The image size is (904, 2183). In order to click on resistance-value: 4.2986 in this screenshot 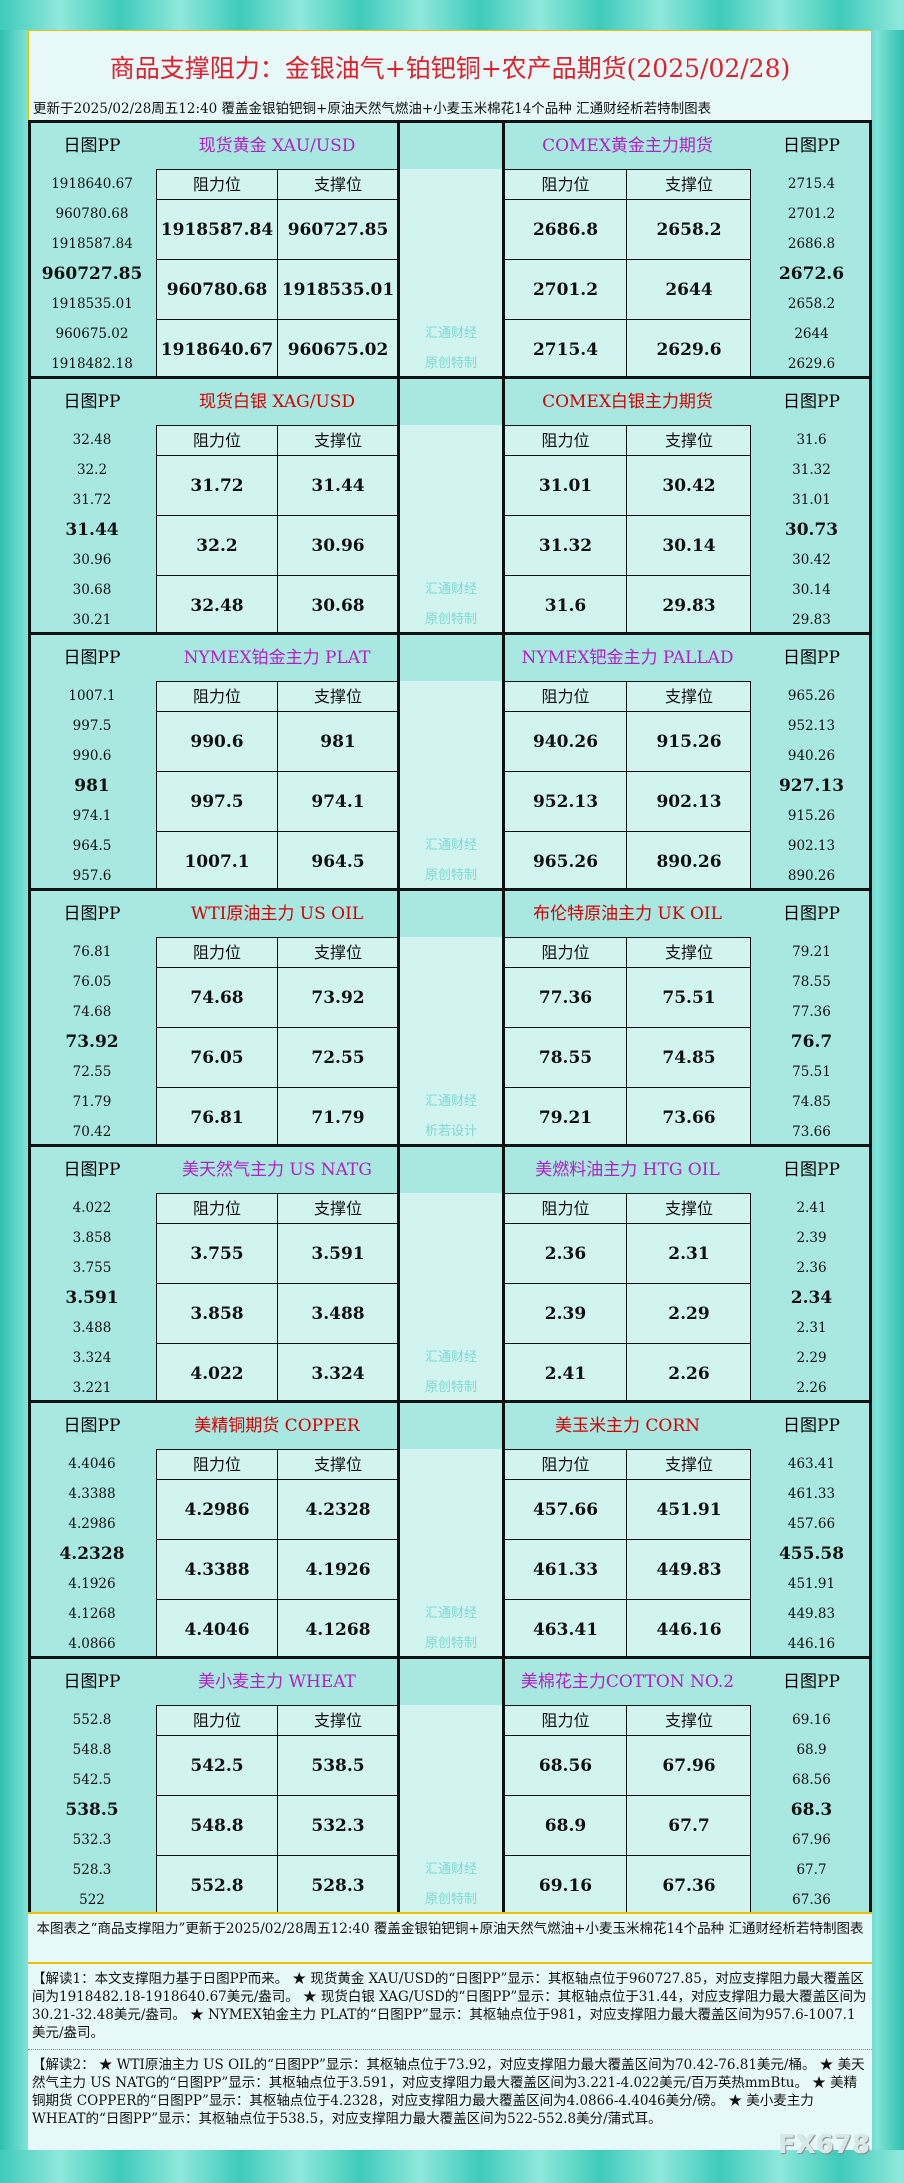, I will do `click(216, 1509)`.